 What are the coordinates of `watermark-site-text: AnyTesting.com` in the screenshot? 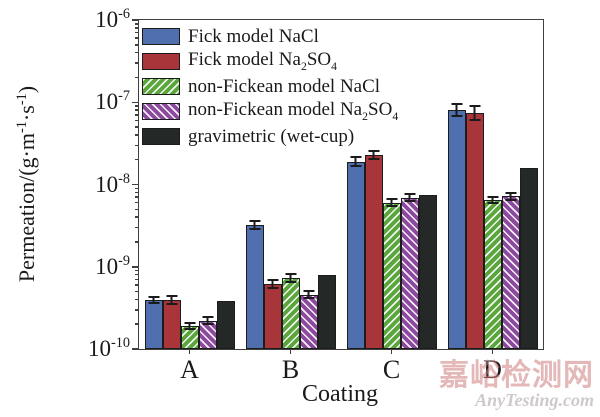 It's located at (534, 400).